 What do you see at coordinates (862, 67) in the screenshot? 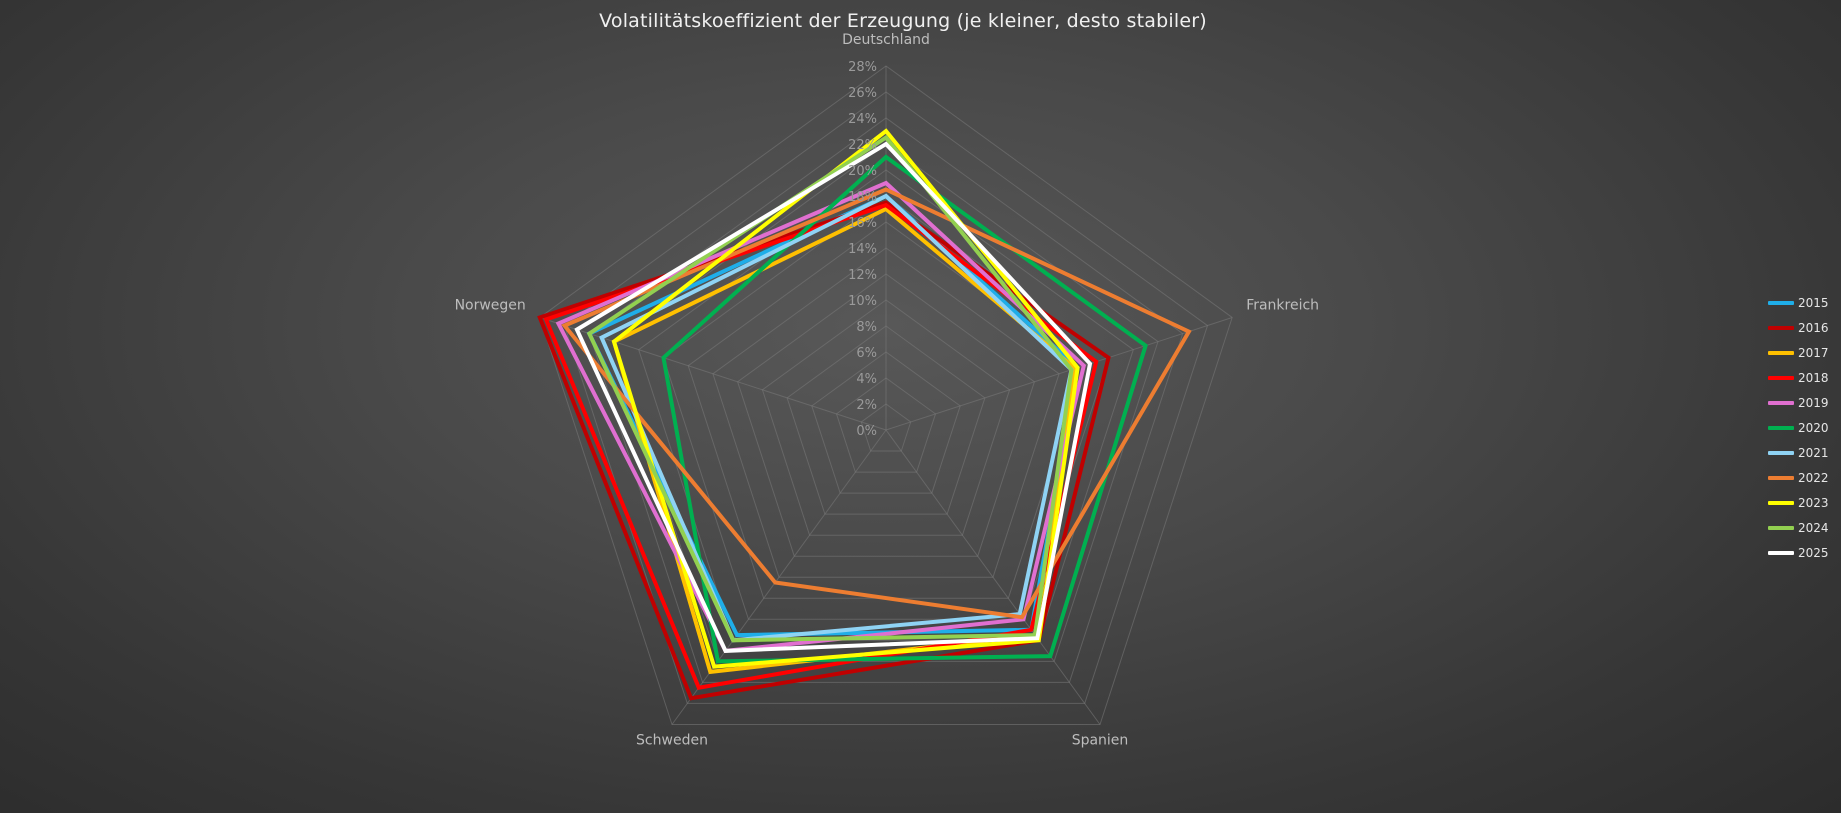
I see `tick-label-28: 28%` at bounding box center [862, 67].